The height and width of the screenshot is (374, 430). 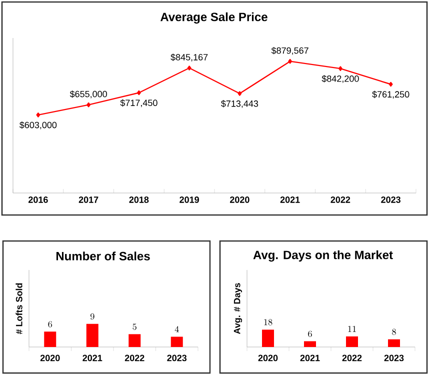 What do you see at coordinates (139, 103) in the screenshot?
I see `data-label: $717,450` at bounding box center [139, 103].